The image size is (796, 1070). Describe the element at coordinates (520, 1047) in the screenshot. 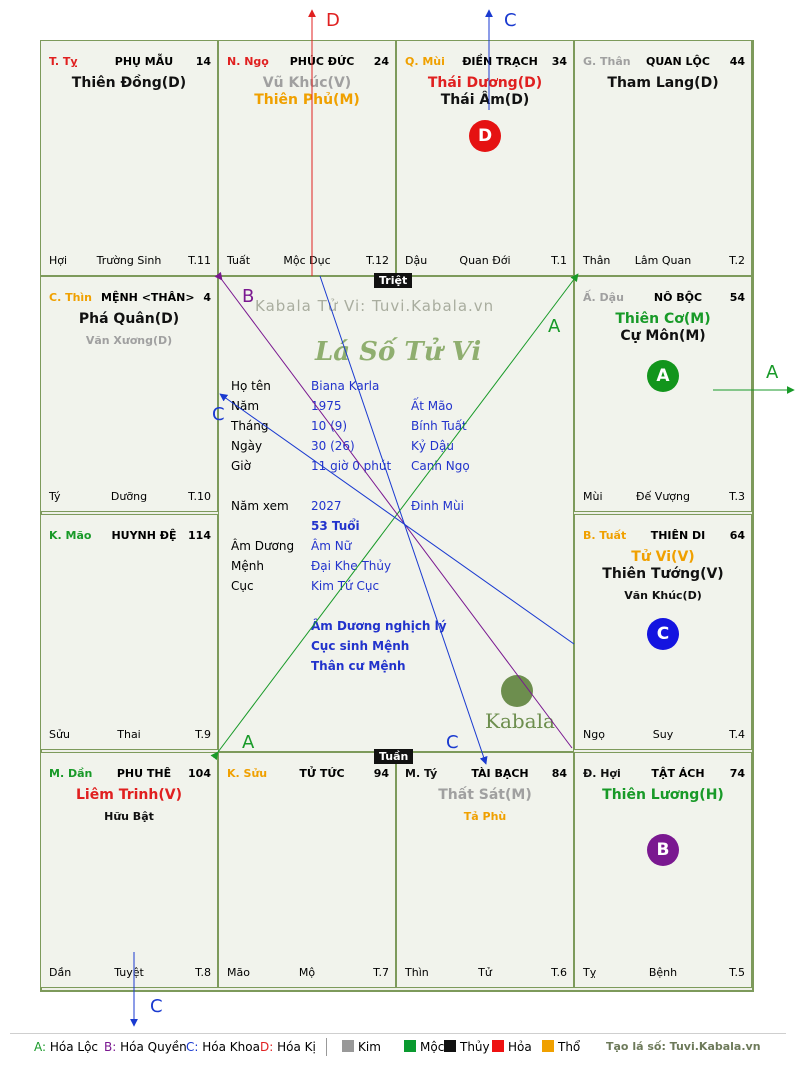

I see `legend-element-label: Hỏa` at that location.